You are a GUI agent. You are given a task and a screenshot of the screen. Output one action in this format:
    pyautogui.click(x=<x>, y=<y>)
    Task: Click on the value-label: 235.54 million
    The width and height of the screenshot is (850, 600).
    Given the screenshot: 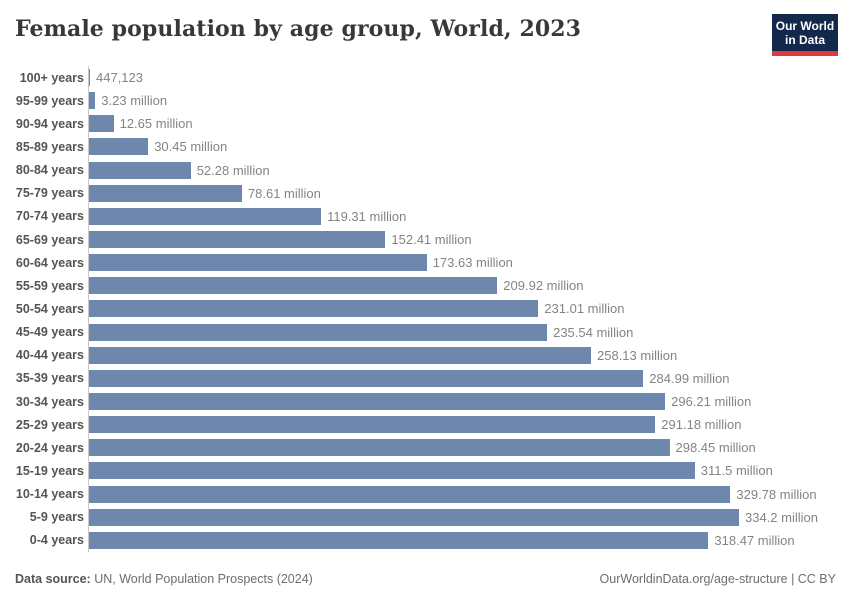 What is the action you would take?
    pyautogui.click(x=593, y=332)
    